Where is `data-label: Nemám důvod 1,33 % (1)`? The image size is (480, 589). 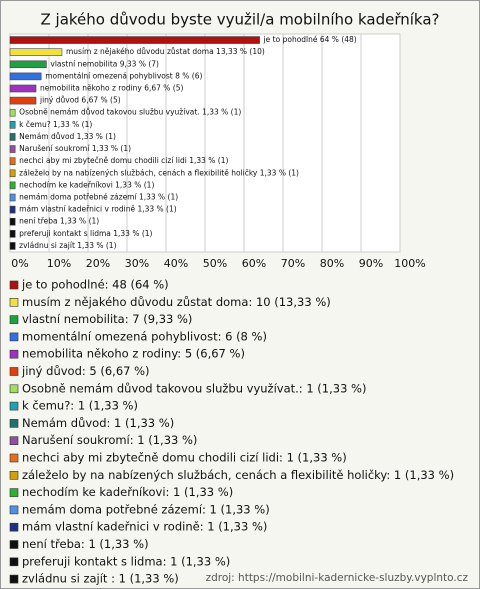
data-label: Nemám důvod 1,33 % (1) is located at coordinates (67, 136).